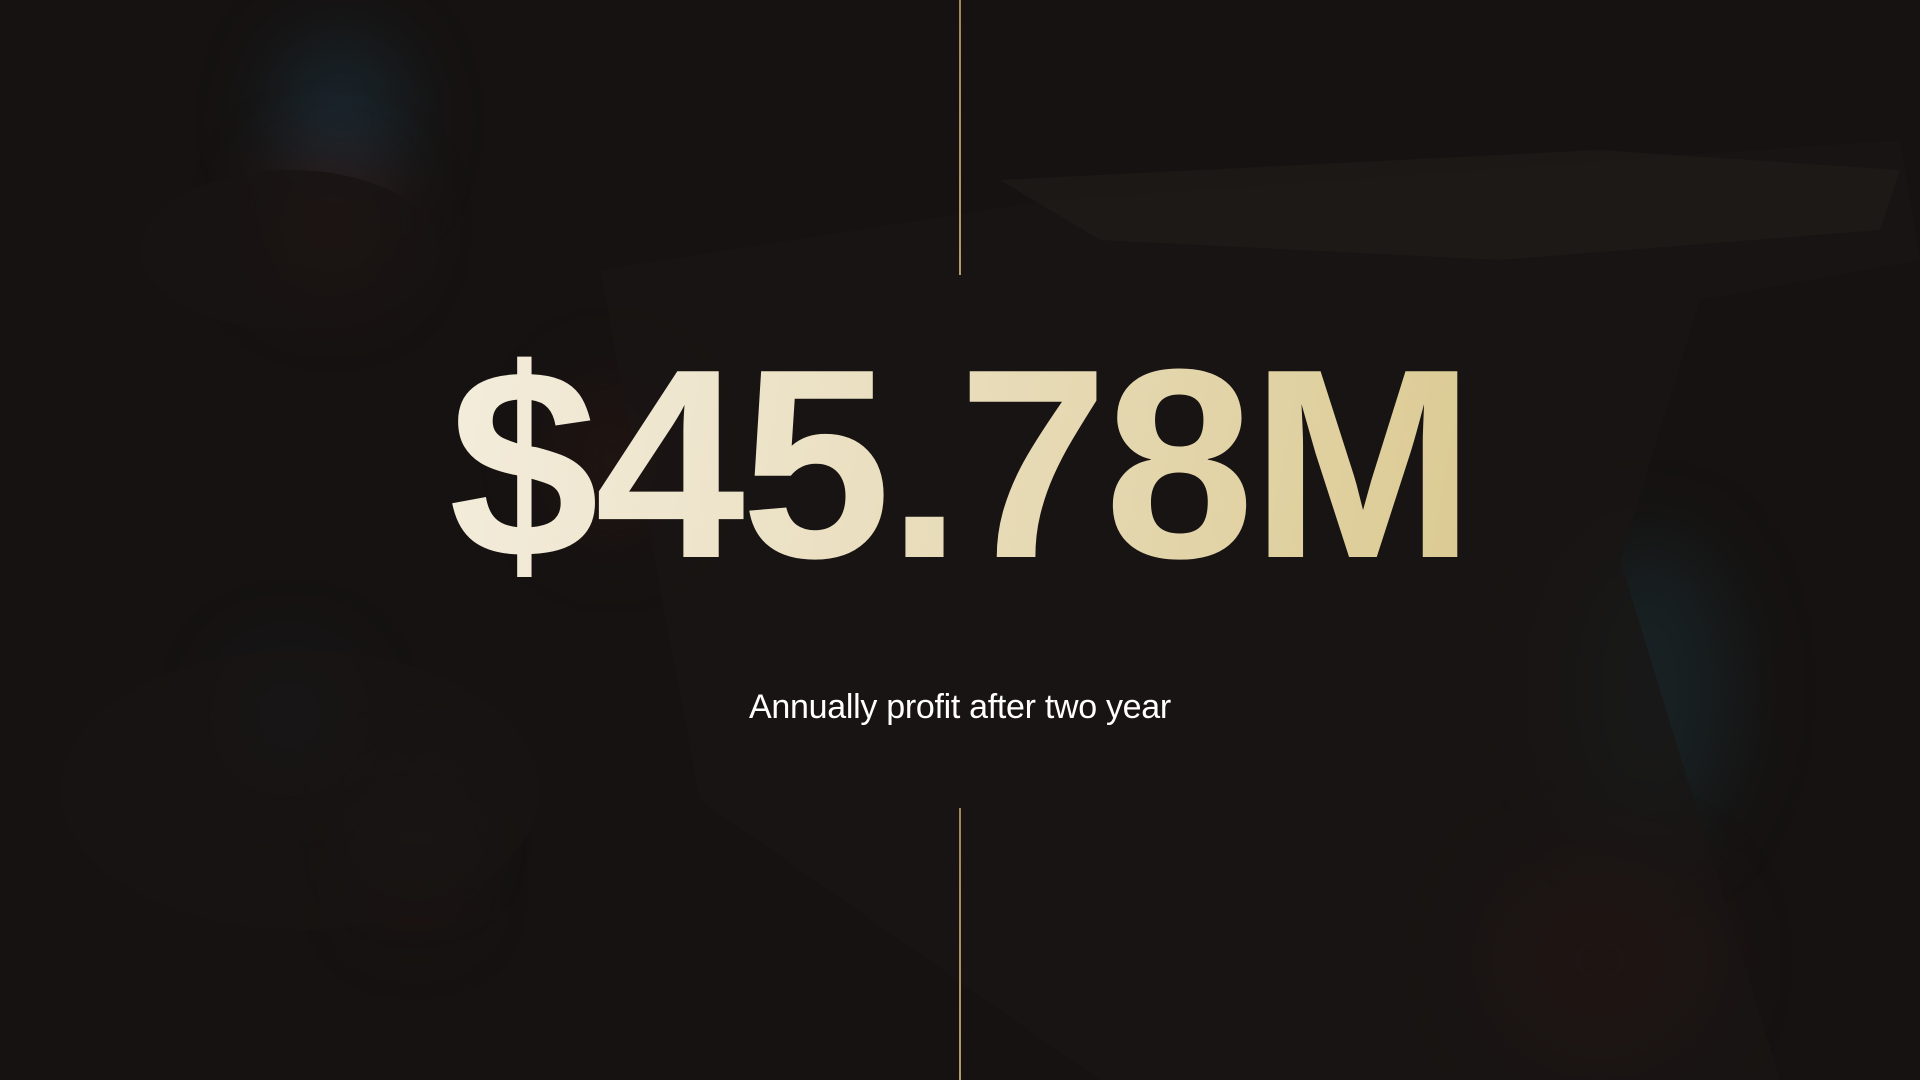  What do you see at coordinates (330, 225) in the screenshot?
I see `background-glow-red-top` at bounding box center [330, 225].